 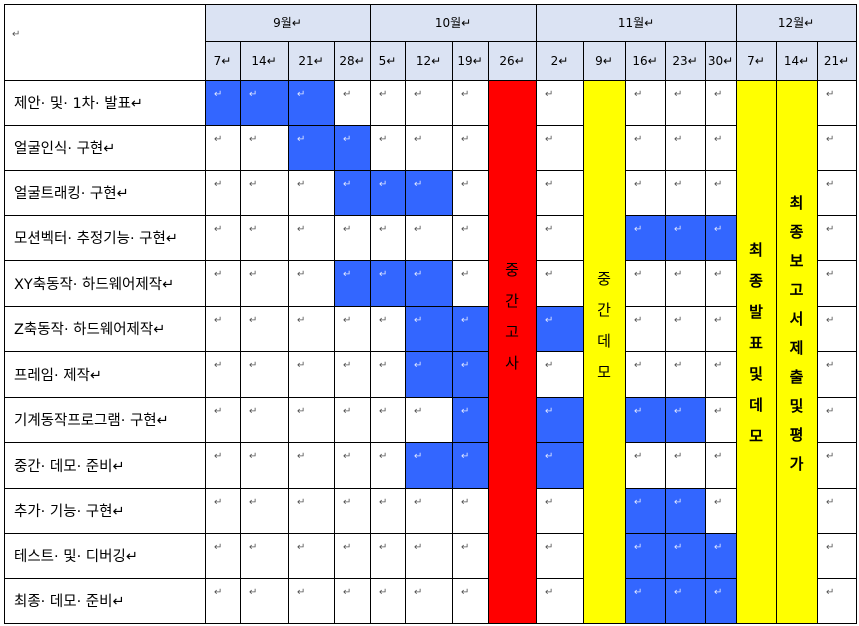 What do you see at coordinates (756, 405) in the screenshot?
I see `band-char: 데` at bounding box center [756, 405].